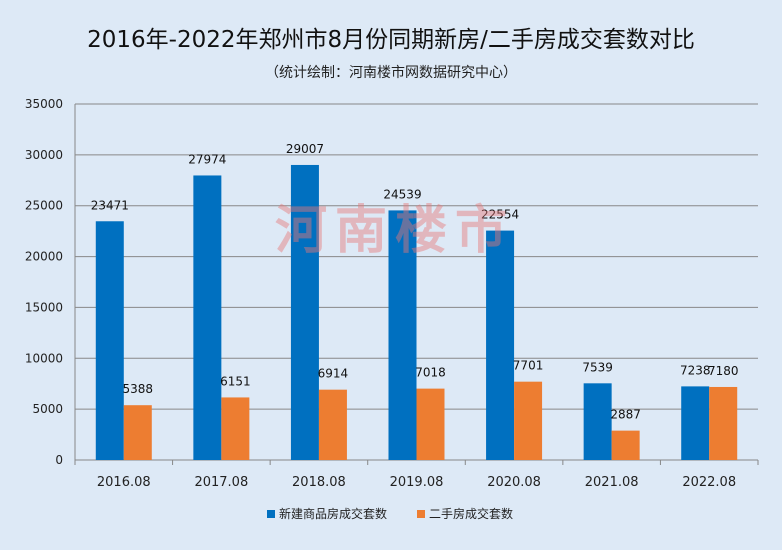 Image resolution: width=782 pixels, height=550 pixels. Describe the element at coordinates (44, 358) in the screenshot. I see `y-tick-label: 10000` at that location.